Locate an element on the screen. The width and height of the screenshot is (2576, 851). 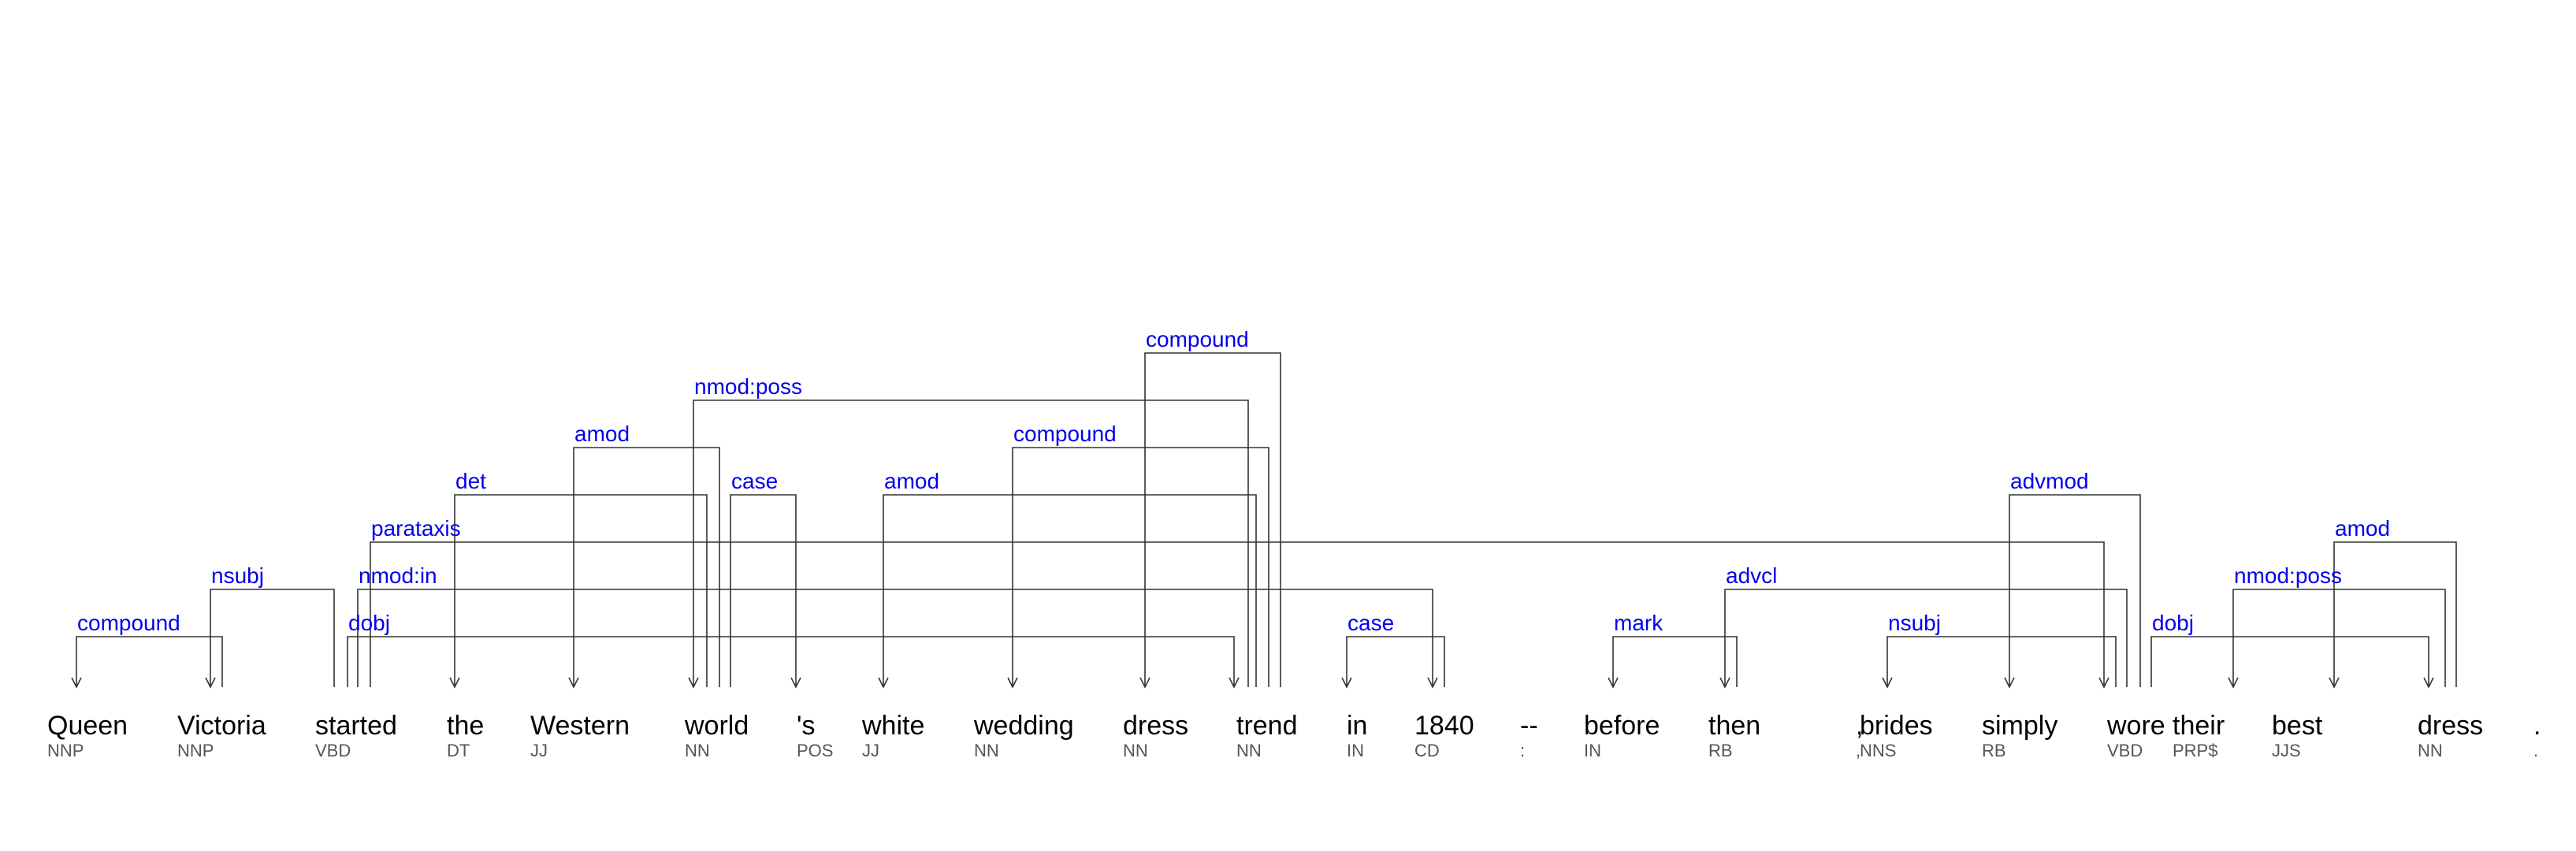
token-pos-tag: CD is located at coordinates (1427, 750).